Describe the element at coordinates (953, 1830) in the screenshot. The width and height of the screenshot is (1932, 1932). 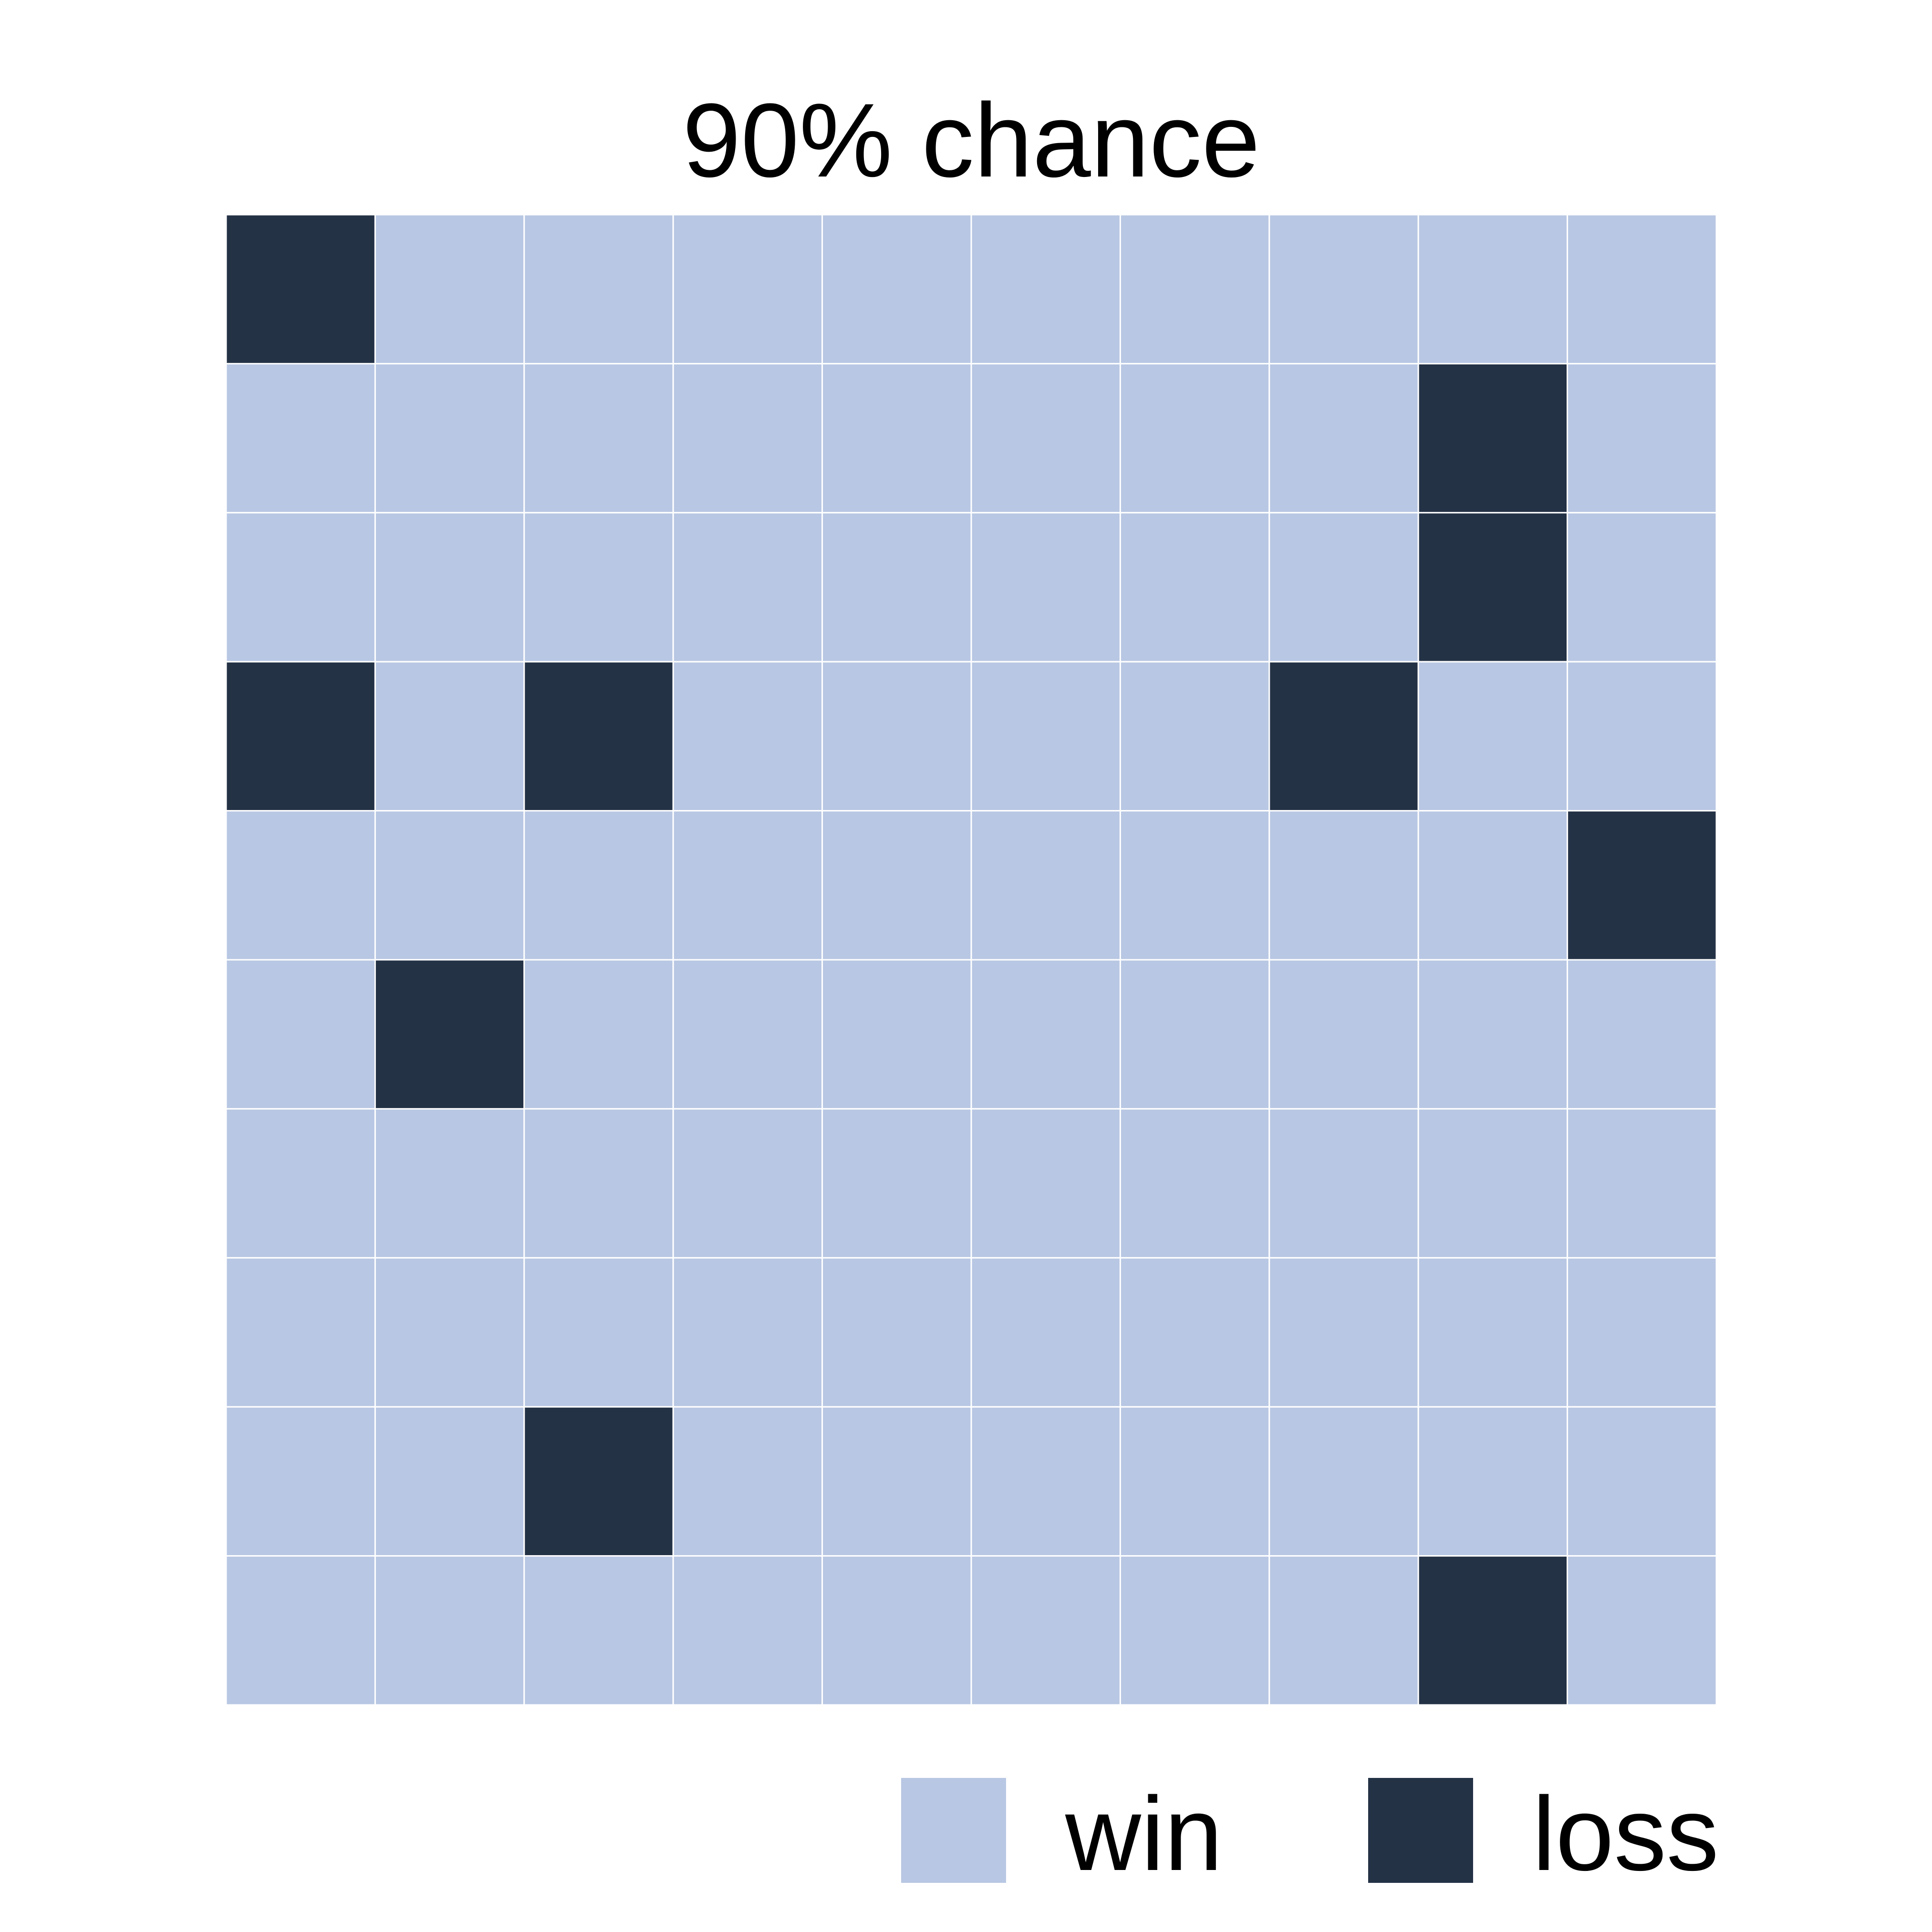
I see `legend-swatch-win` at that location.